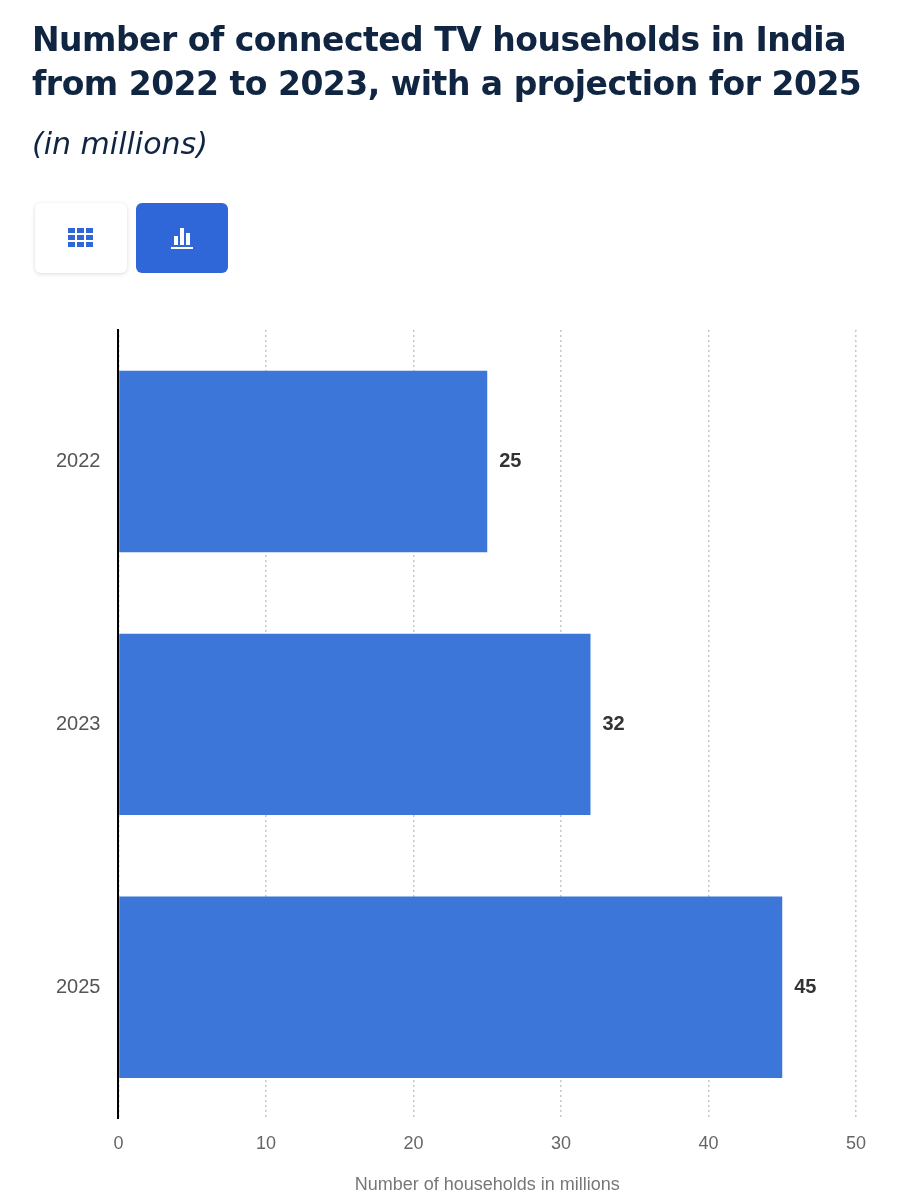  I want to click on y-tick-label: 2025, so click(78, 985).